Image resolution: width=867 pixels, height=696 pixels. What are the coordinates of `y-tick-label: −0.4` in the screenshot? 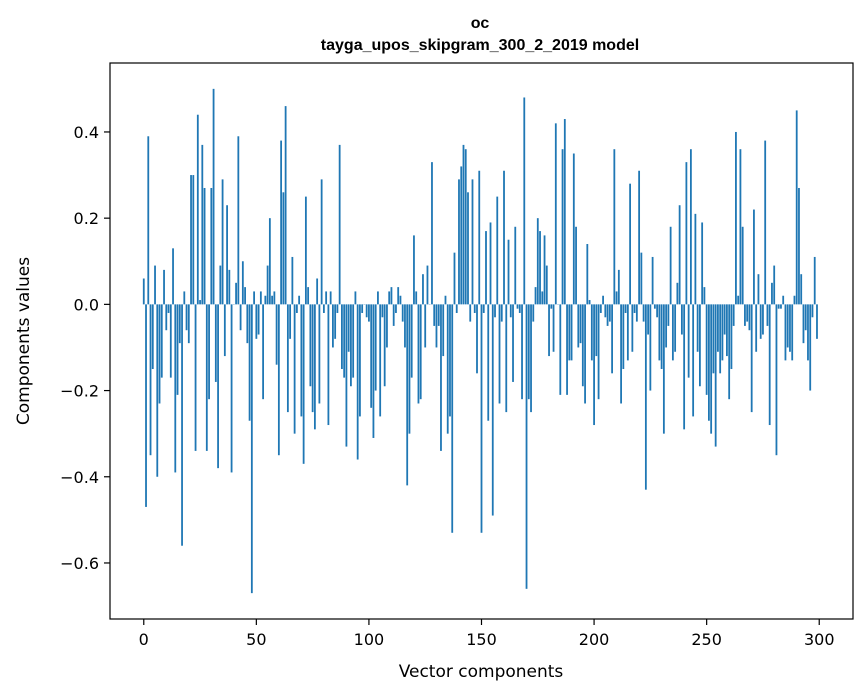 It's located at (79, 477).